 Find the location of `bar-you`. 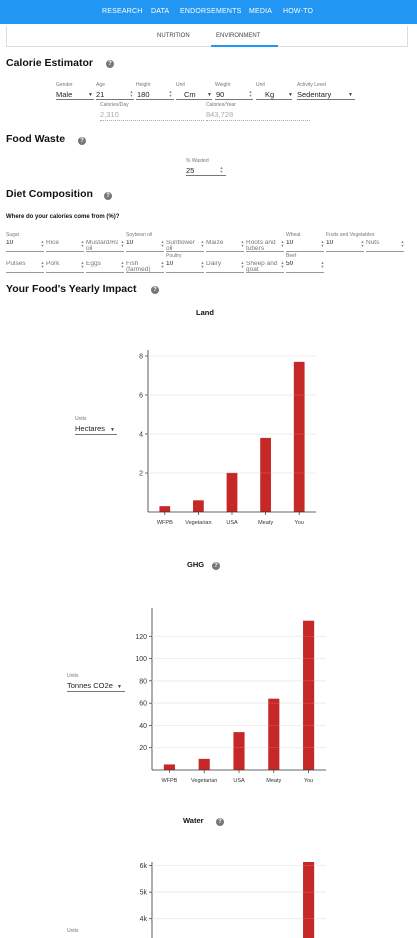

bar-you is located at coordinates (309, 695).